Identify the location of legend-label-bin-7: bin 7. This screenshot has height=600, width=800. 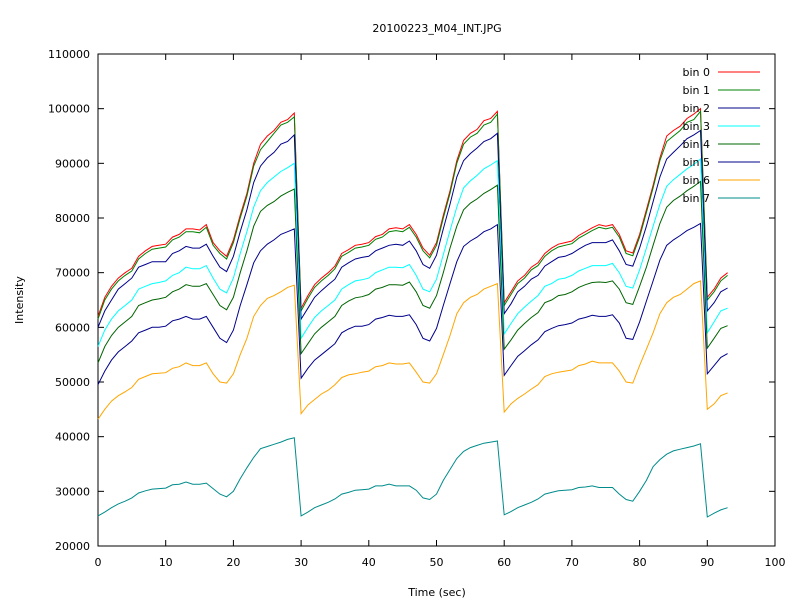
(696, 198).